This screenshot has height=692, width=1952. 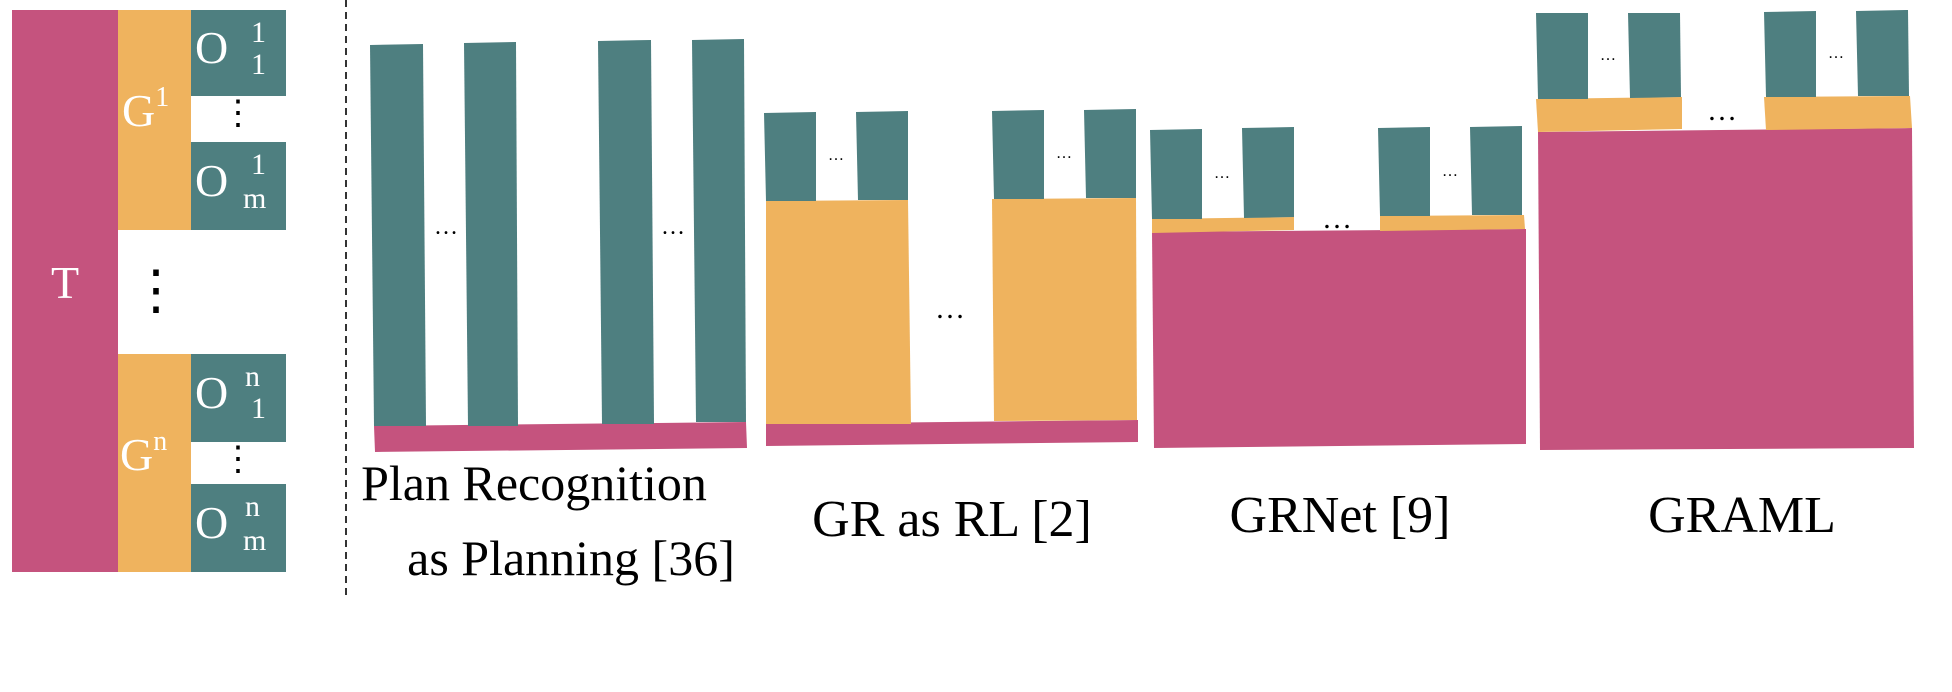 What do you see at coordinates (258, 32) in the screenshot?
I see `obs-1-1-sup: 1` at bounding box center [258, 32].